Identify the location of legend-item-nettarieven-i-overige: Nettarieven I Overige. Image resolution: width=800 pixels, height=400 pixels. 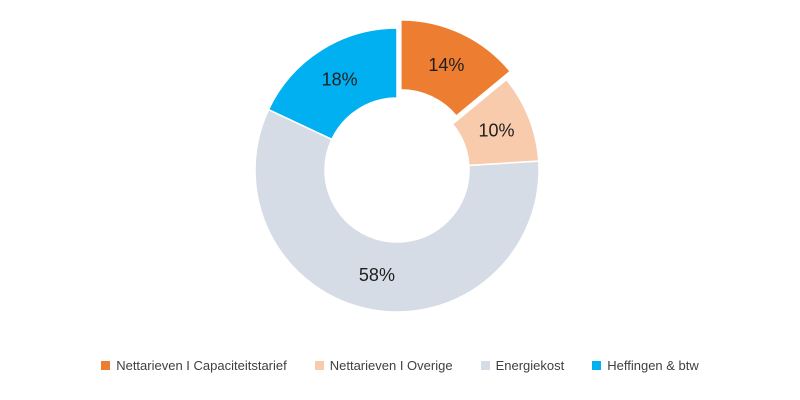
(383, 365).